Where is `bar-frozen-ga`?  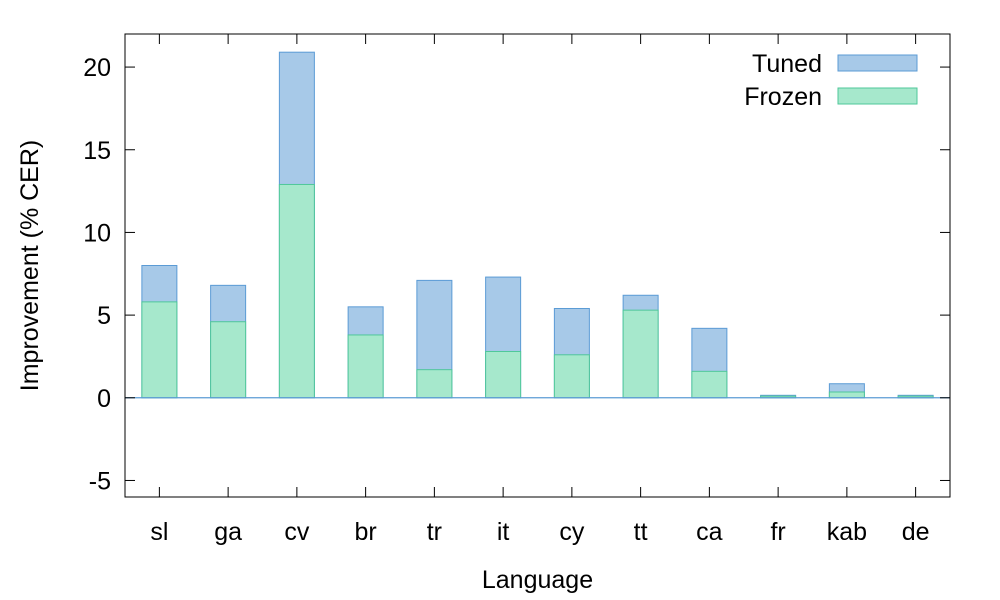 bar-frozen-ga is located at coordinates (228, 360).